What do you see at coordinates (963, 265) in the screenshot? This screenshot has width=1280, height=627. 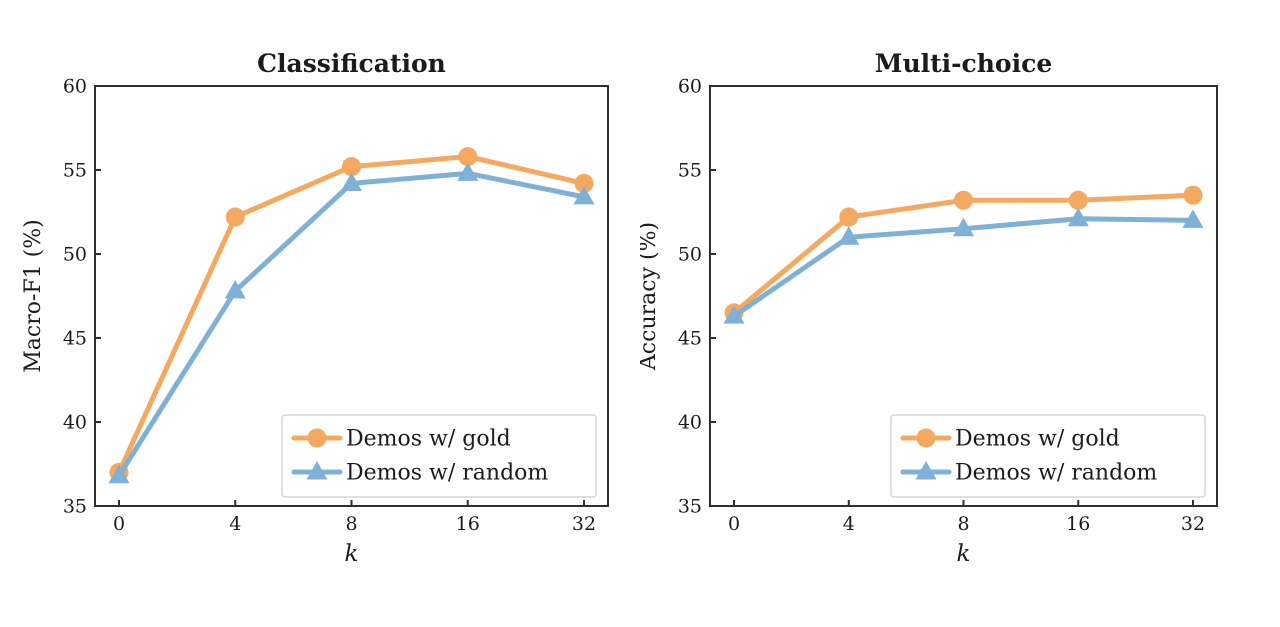 I see `series-random` at bounding box center [963, 265].